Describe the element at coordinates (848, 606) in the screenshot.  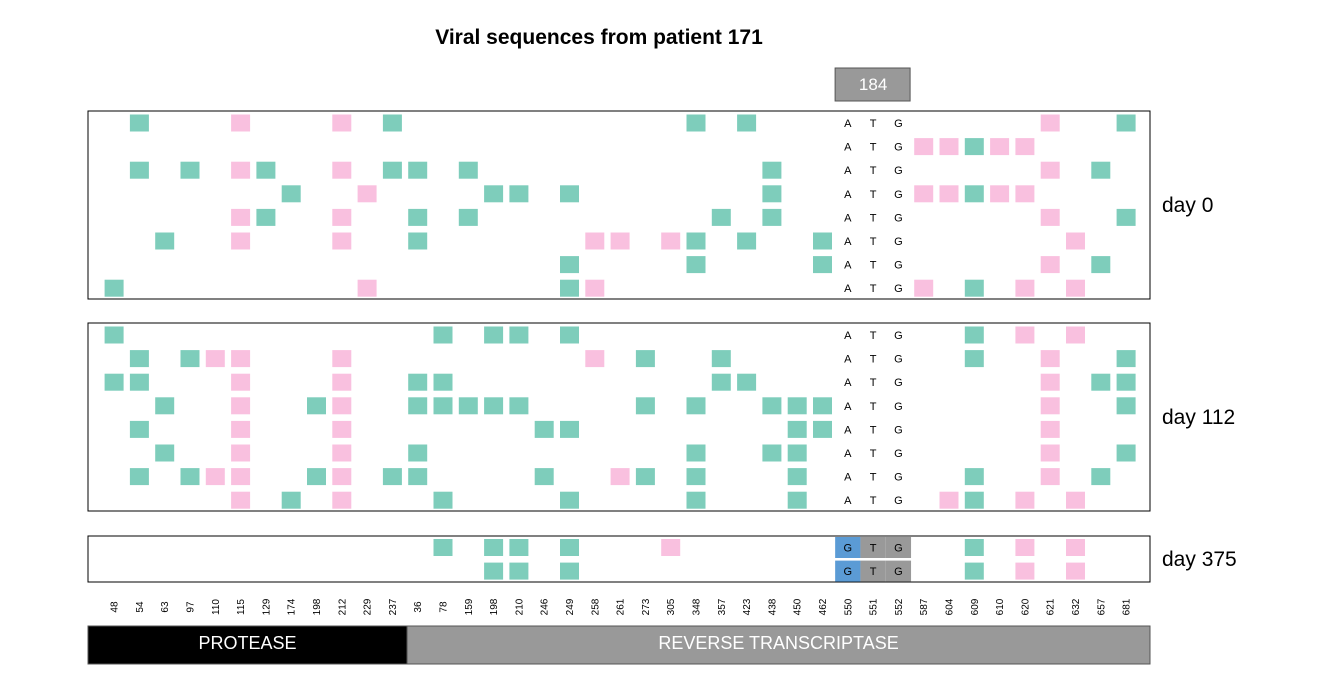
I see `column-tick-label: 550` at that location.